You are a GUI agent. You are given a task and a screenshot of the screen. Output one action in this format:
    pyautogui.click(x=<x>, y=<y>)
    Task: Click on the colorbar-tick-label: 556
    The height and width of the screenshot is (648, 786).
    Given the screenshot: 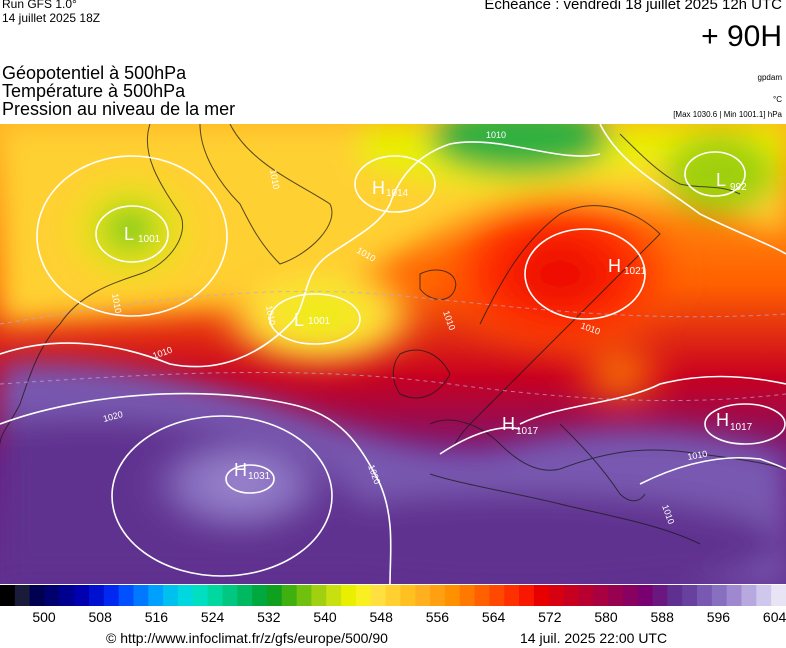 What is the action you would take?
    pyautogui.click(x=437, y=617)
    